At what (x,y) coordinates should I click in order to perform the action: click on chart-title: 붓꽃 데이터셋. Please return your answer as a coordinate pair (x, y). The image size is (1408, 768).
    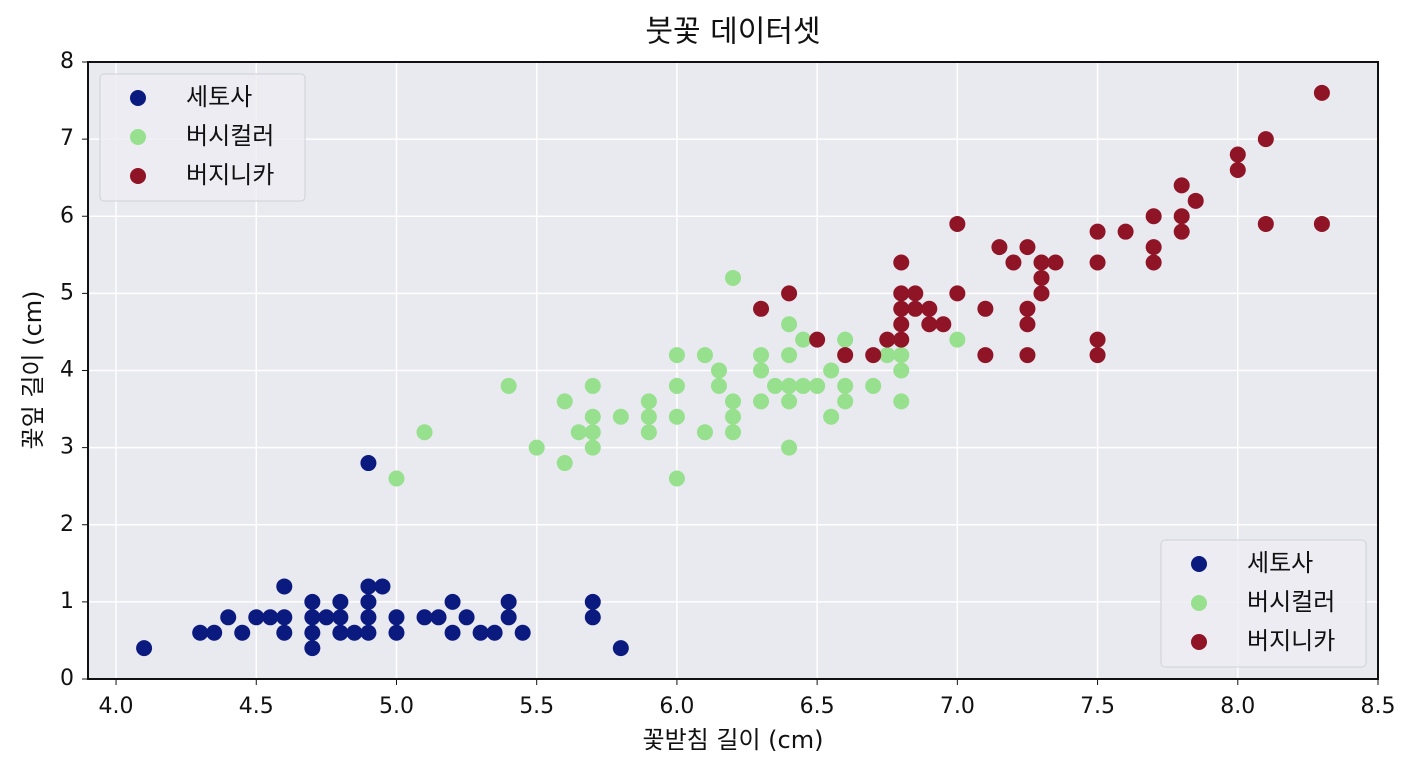
    Looking at the image, I should click on (732, 32).